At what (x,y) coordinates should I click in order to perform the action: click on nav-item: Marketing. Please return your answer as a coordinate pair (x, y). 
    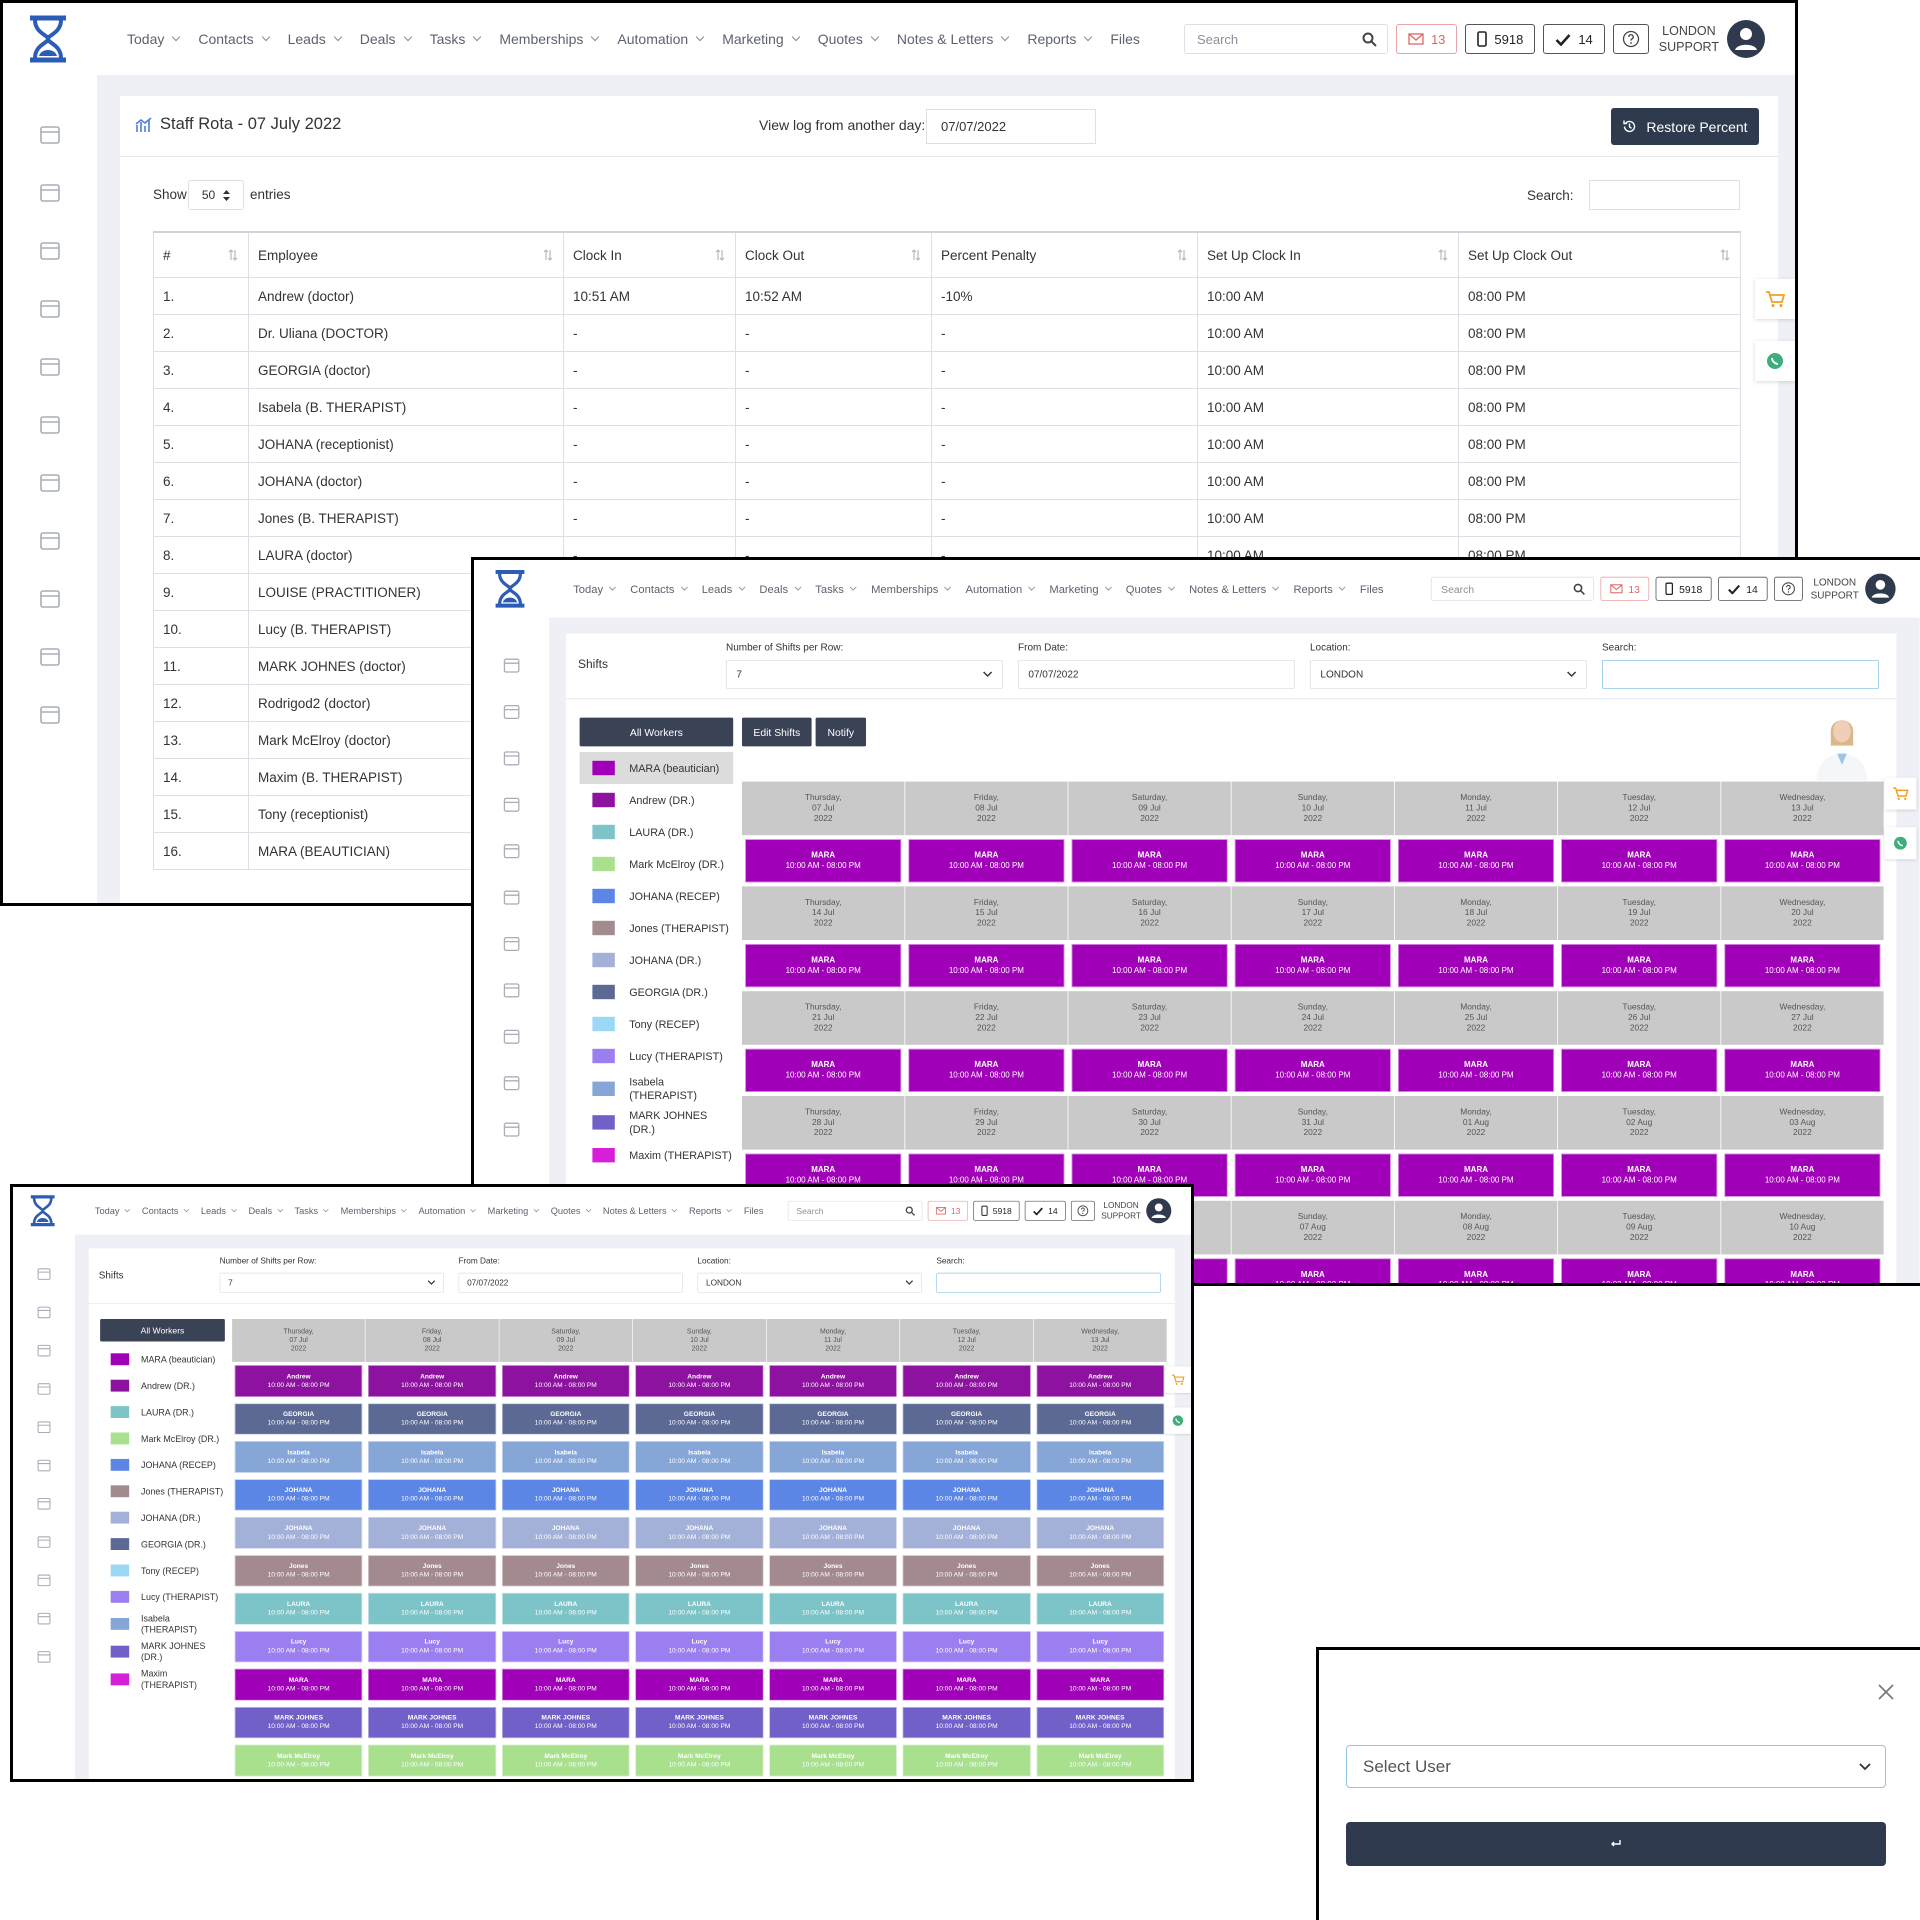
    Looking at the image, I should click on (513, 1210).